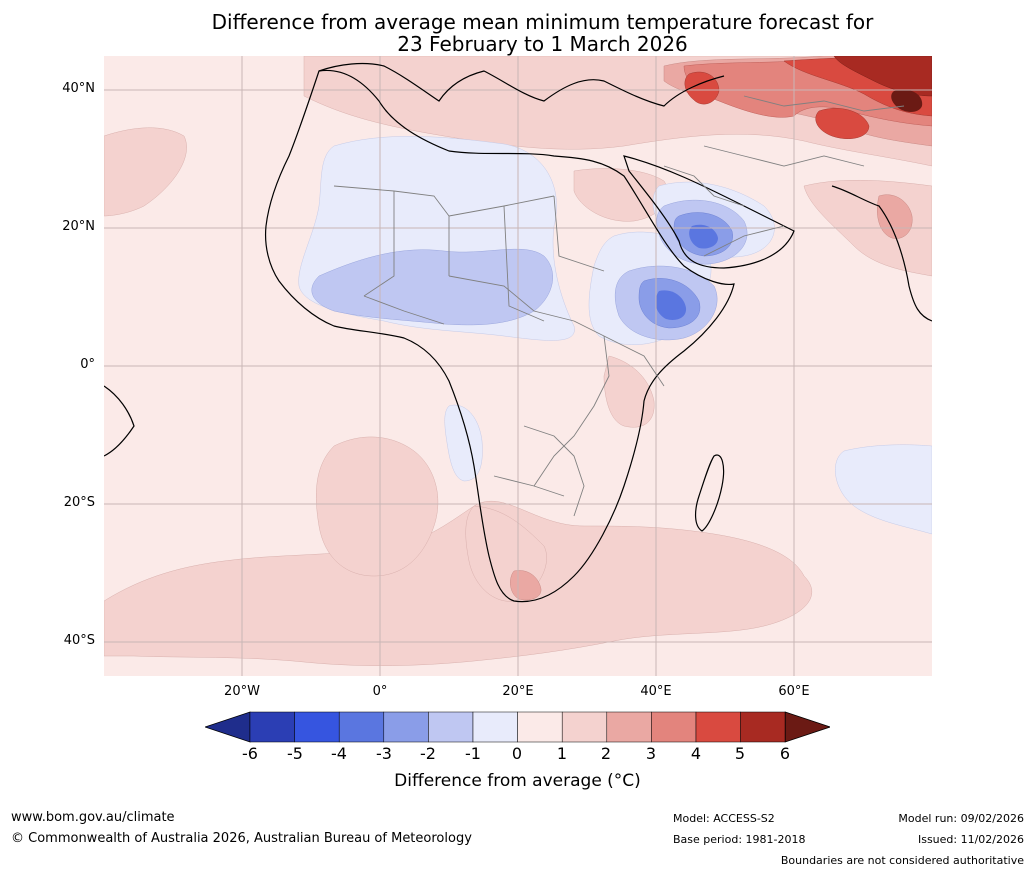 The width and height of the screenshot is (1035, 873). I want to click on colorbar, so click(517, 727).